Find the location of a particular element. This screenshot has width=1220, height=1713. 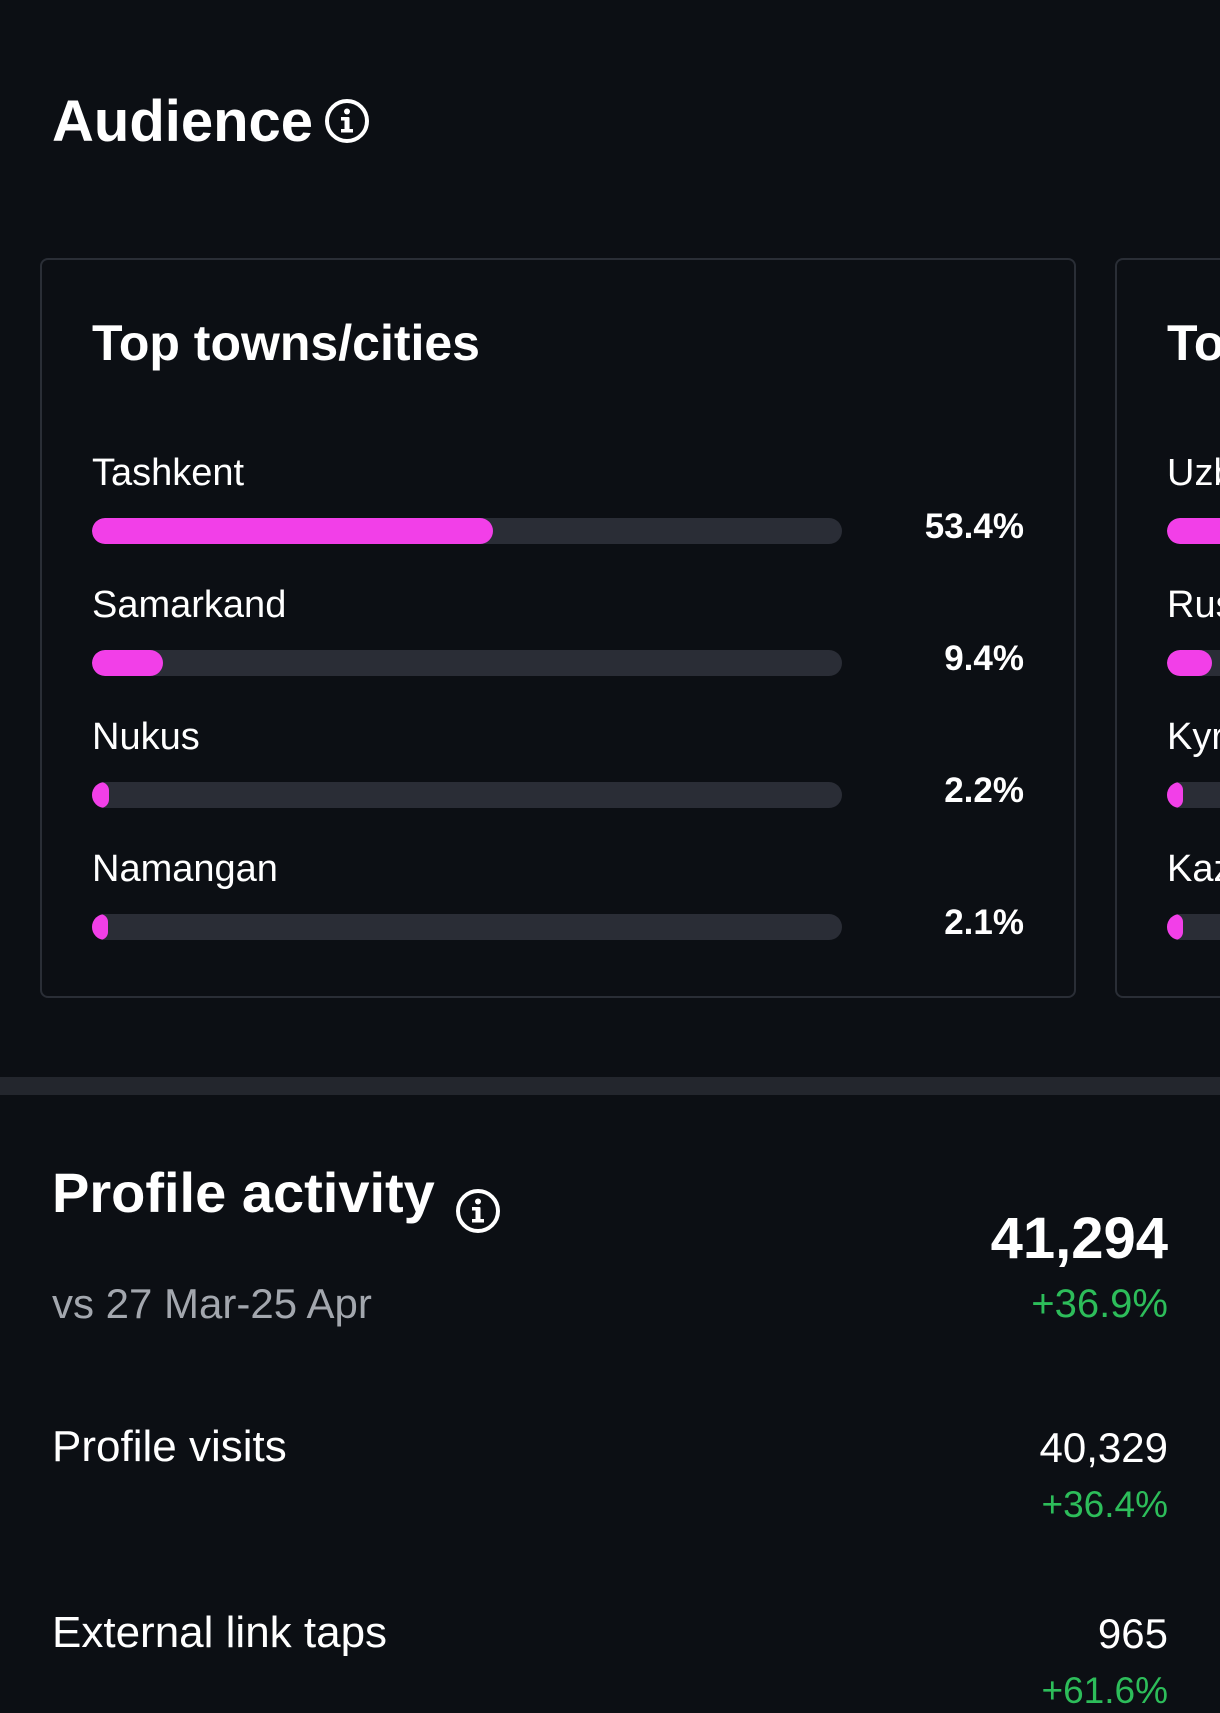

metric-delta: +36.4% is located at coordinates (1104, 1504).